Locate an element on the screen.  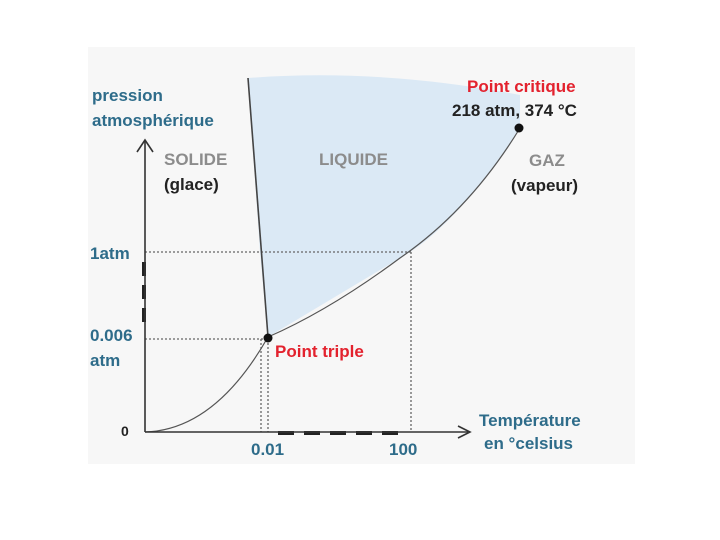
vaporization-curve is located at coordinates (394, 232).